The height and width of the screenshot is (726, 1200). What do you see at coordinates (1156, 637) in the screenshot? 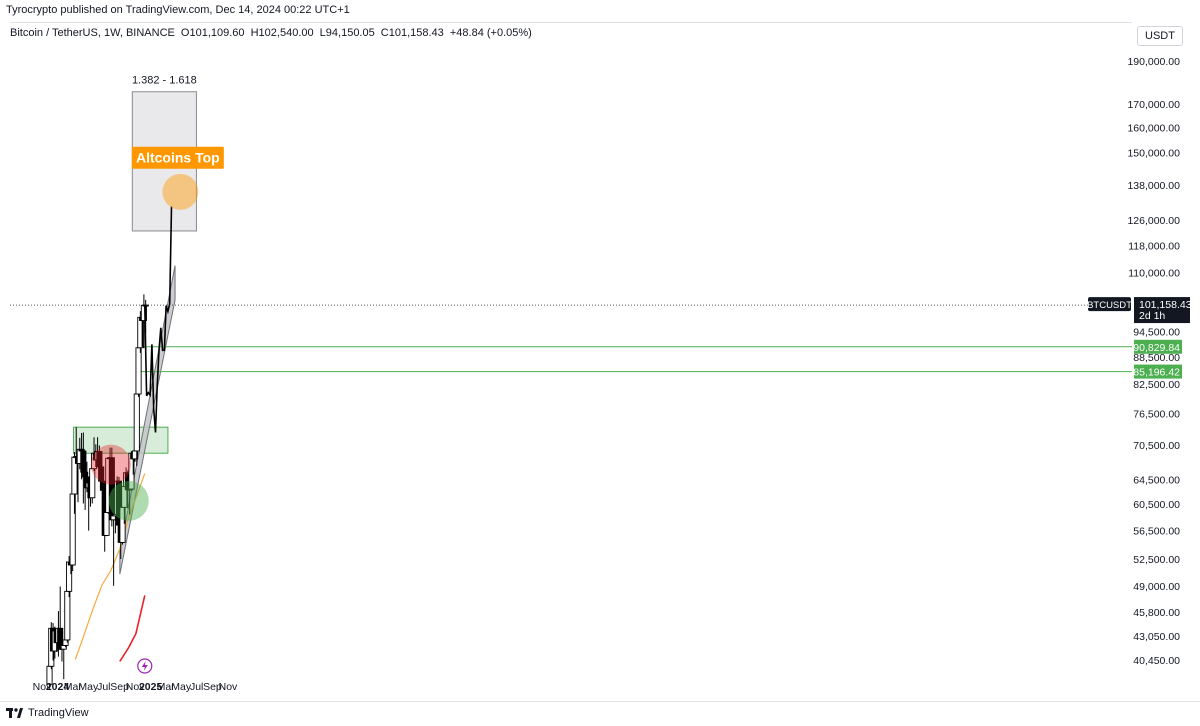
I see `y-tick-label: 43,050.00` at bounding box center [1156, 637].